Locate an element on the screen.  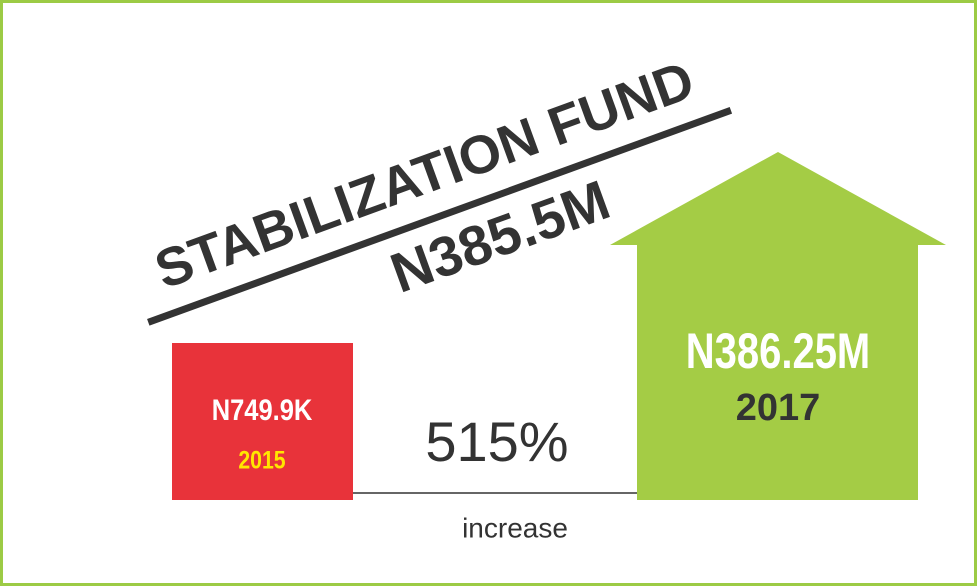
after-year: 2017 is located at coordinates (778, 408).